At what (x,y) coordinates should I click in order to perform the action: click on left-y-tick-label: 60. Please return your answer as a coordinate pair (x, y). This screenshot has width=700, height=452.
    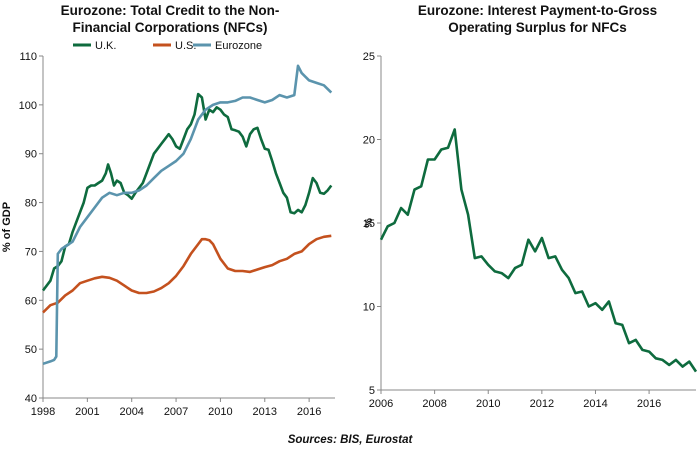
    Looking at the image, I should click on (31, 301).